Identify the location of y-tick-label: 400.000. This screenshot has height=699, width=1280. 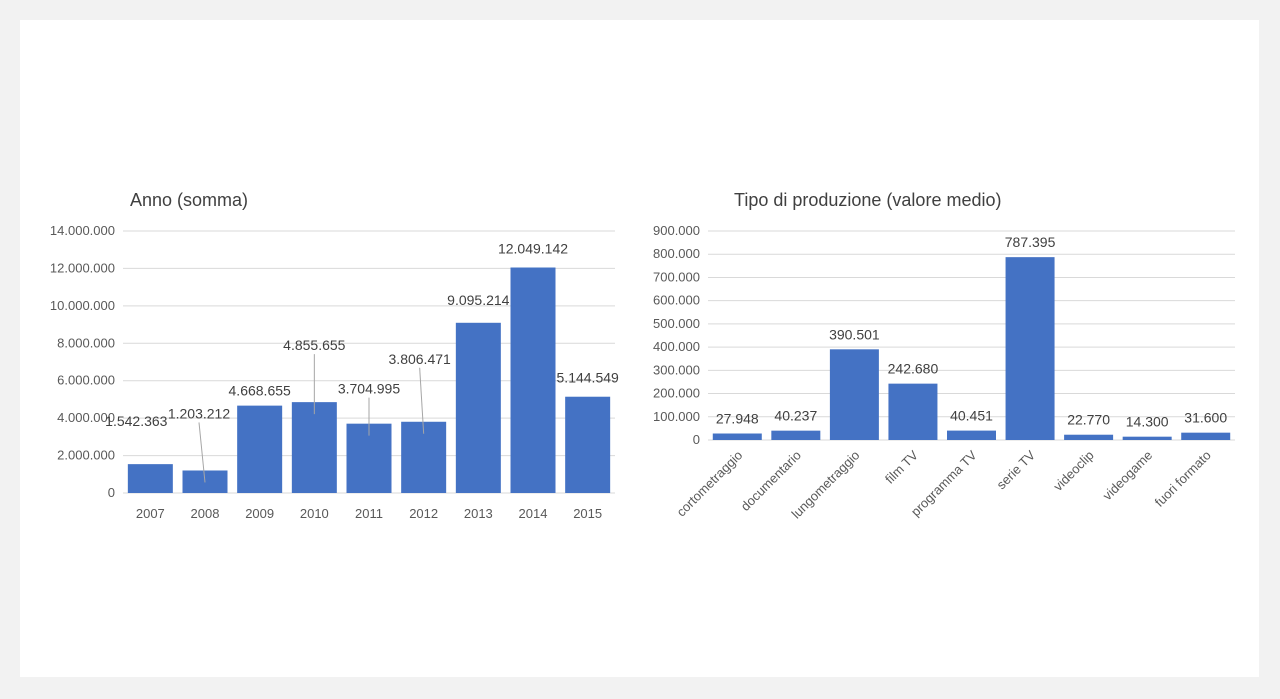
(676, 346).